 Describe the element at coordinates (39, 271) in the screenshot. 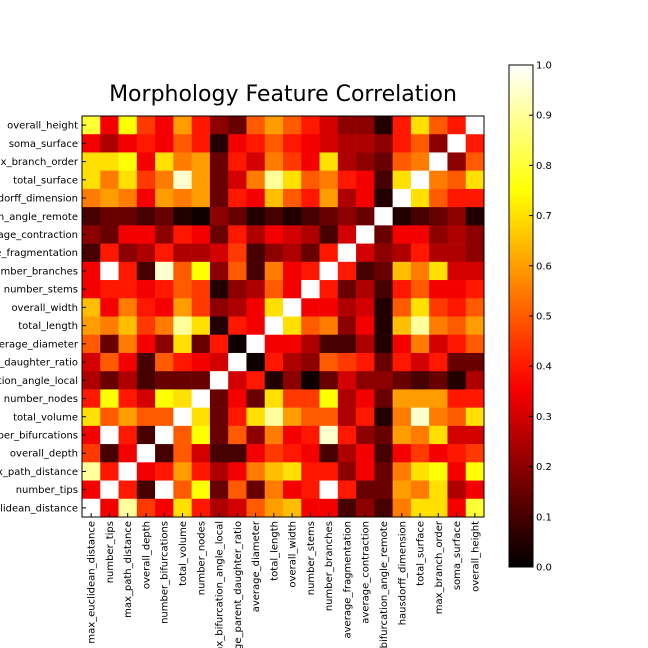

I see `y-tick-label: number_branches` at that location.